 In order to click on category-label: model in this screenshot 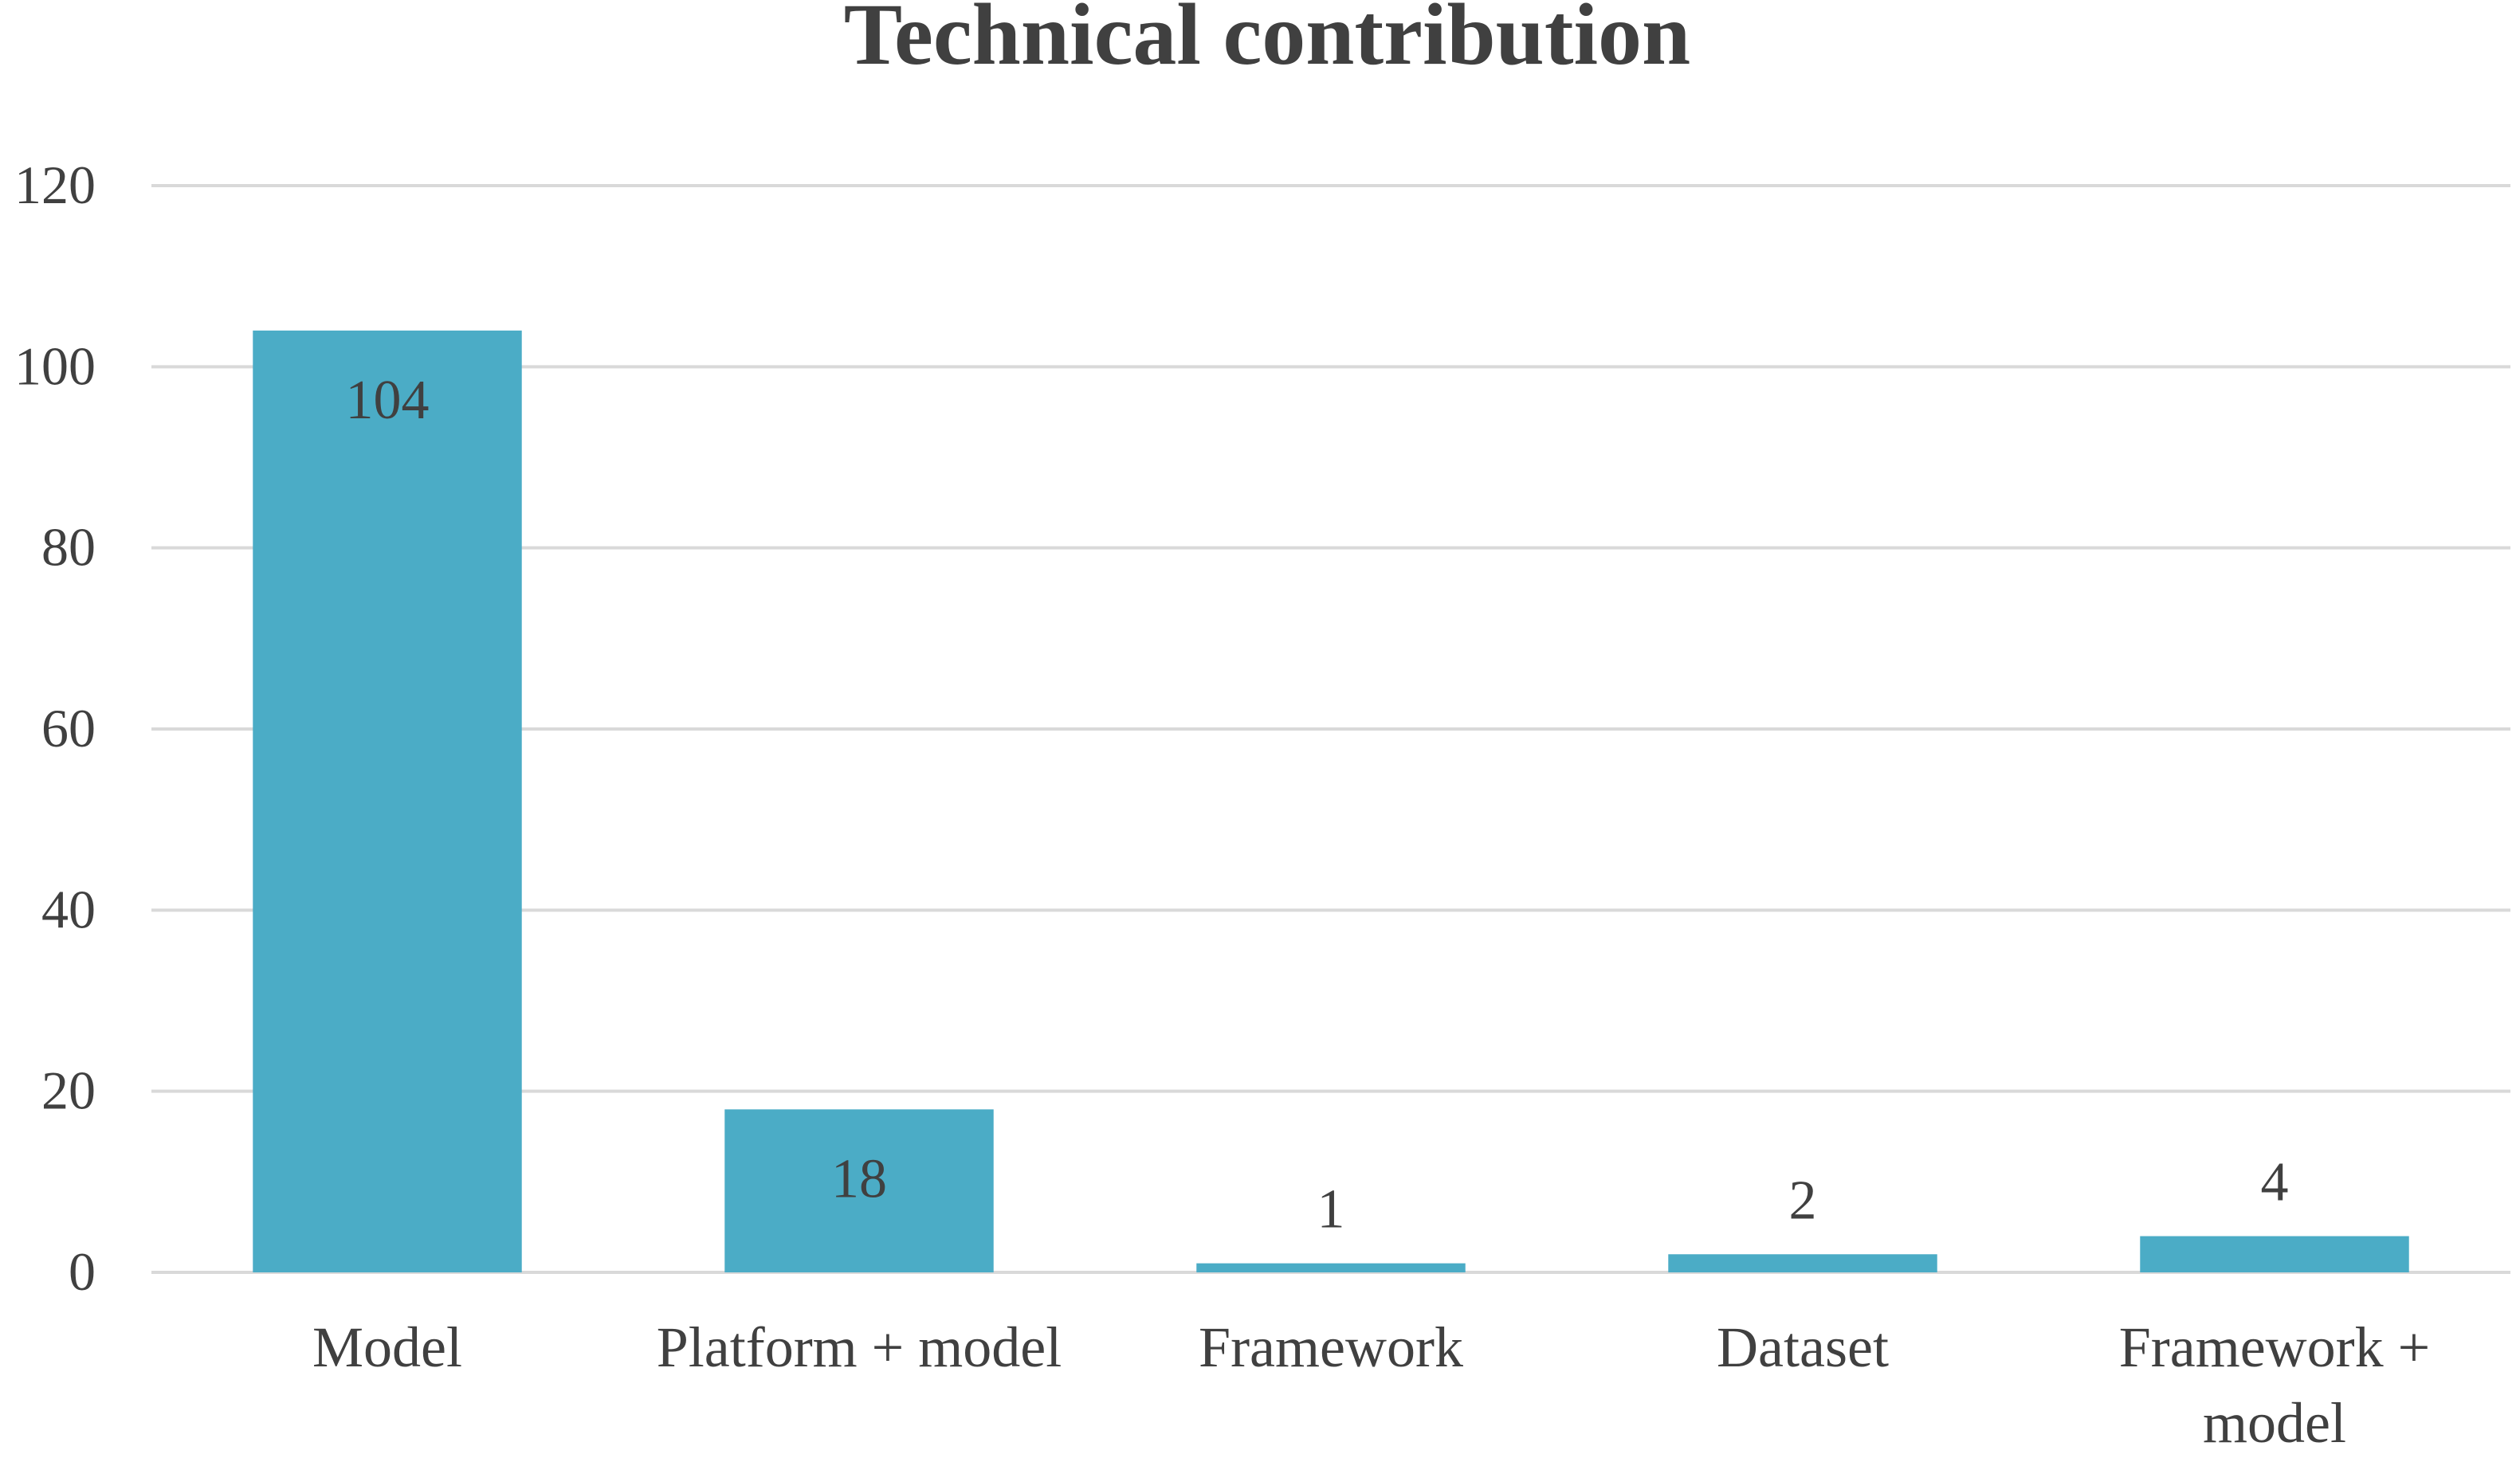, I will do `click(2275, 1422)`.